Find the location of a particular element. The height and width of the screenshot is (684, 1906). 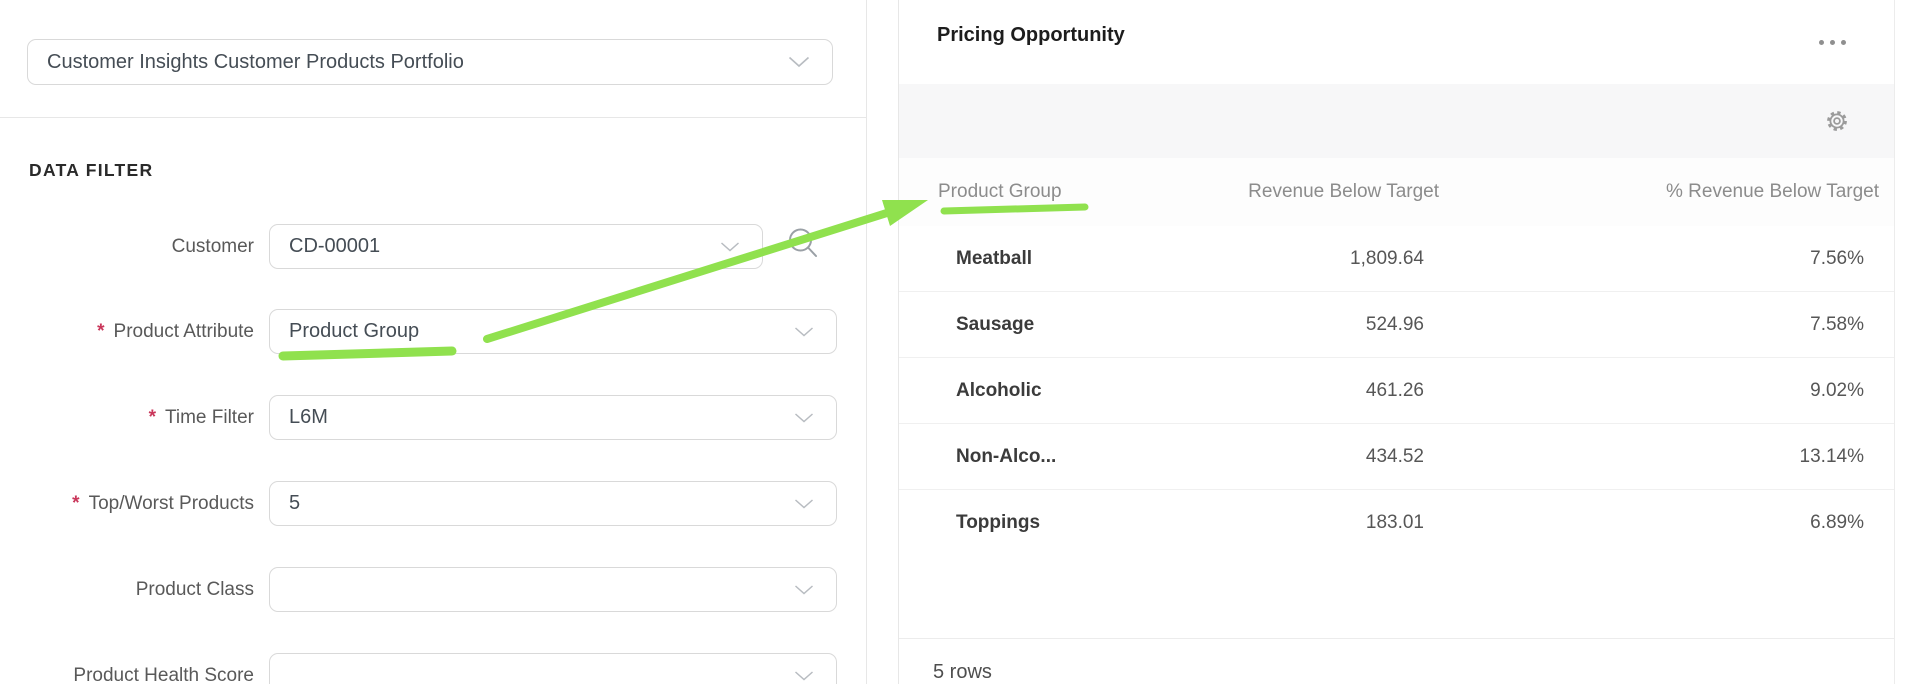

card-title: Pricing Opportunity is located at coordinates (1031, 35).